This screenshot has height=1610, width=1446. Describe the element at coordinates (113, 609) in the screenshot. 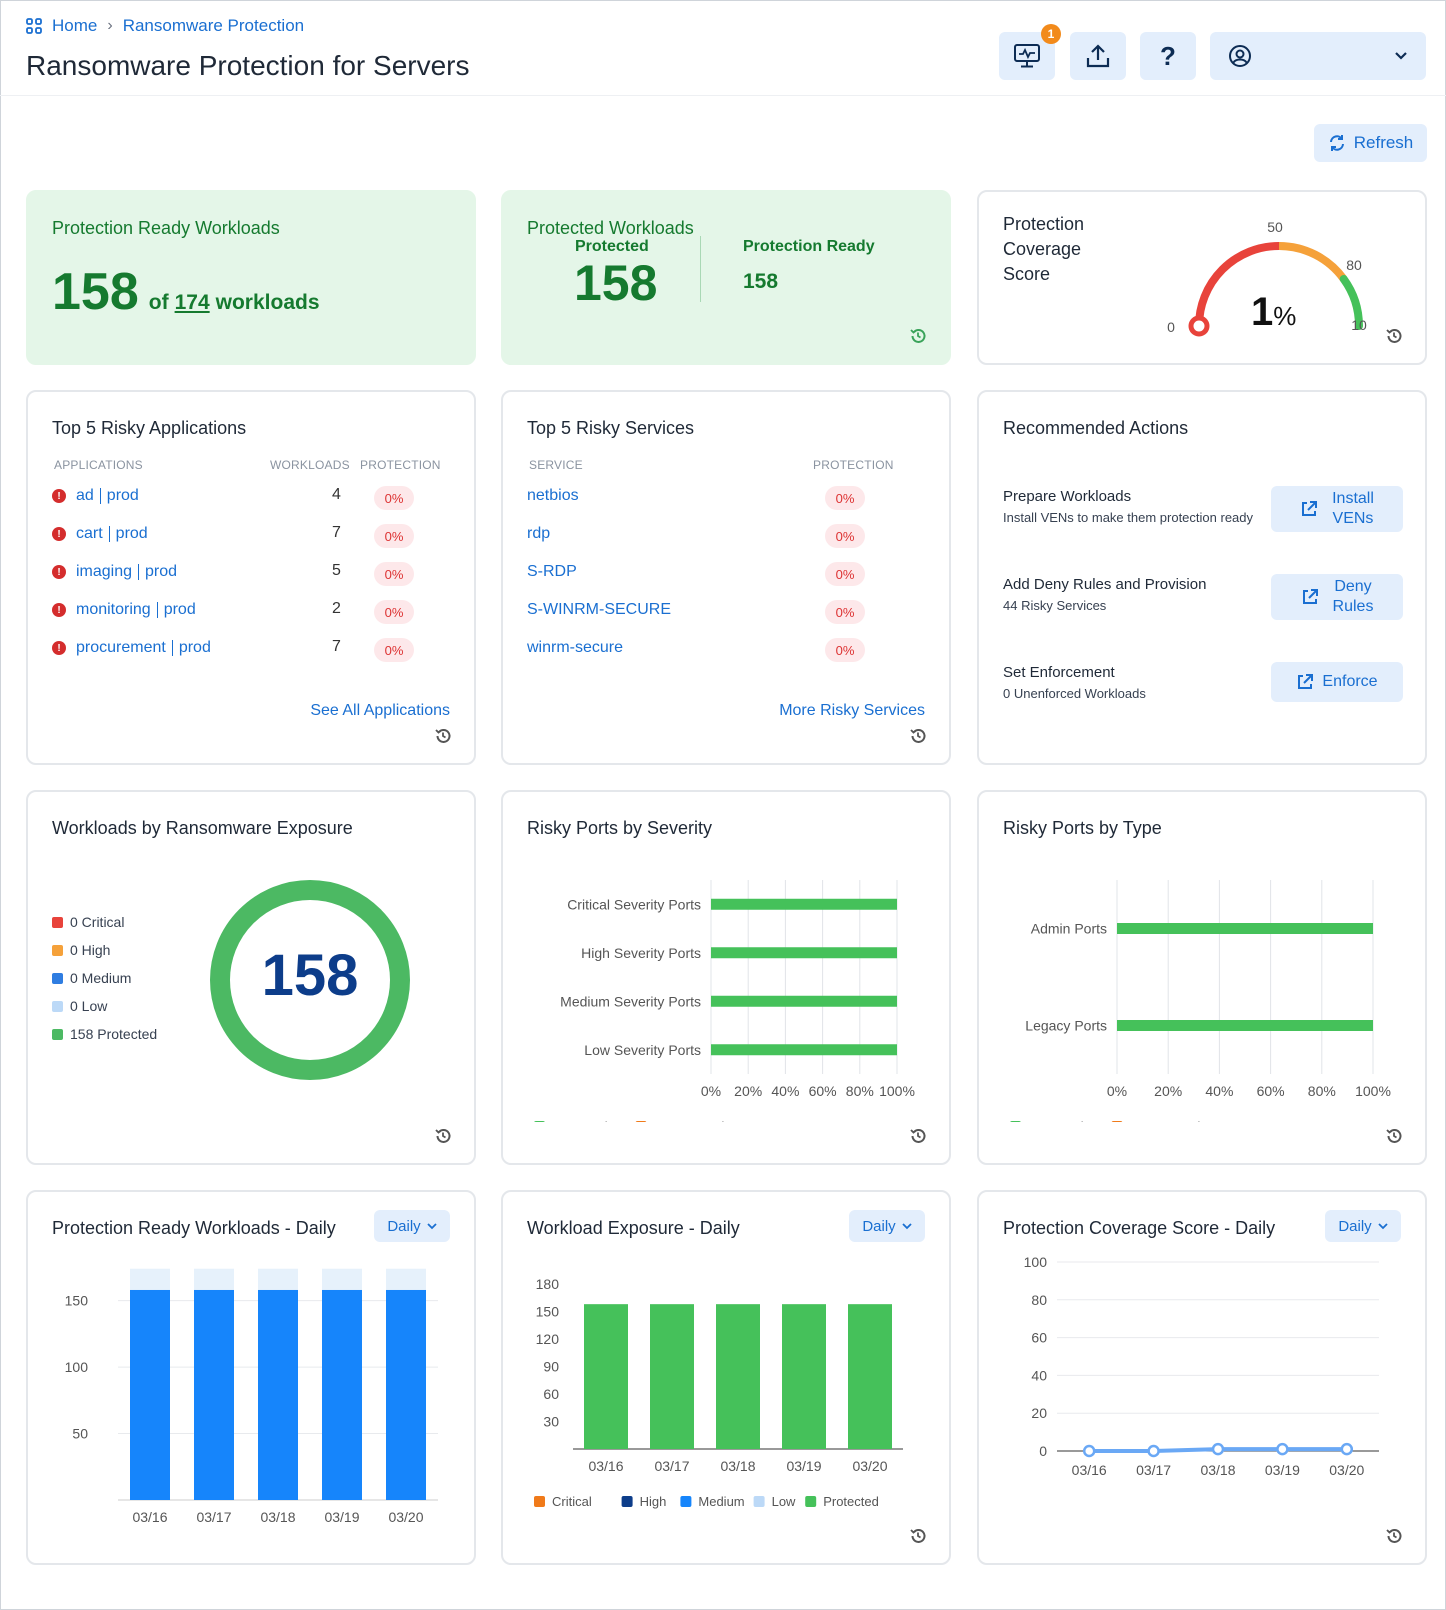

I see `app-link: monitoring` at that location.